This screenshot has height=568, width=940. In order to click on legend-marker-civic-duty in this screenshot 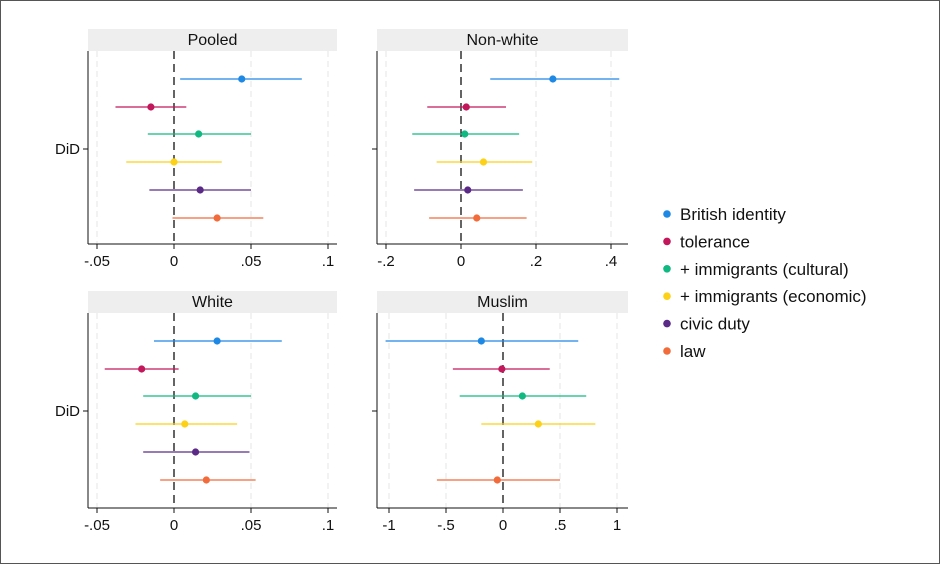, I will do `click(667, 323)`.